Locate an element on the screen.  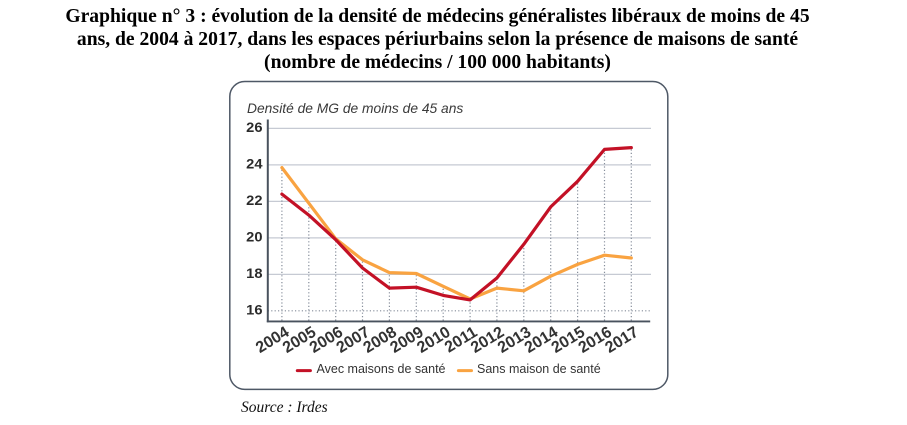
svg-text: Avec maisons de santé is located at coordinates (381, 369).